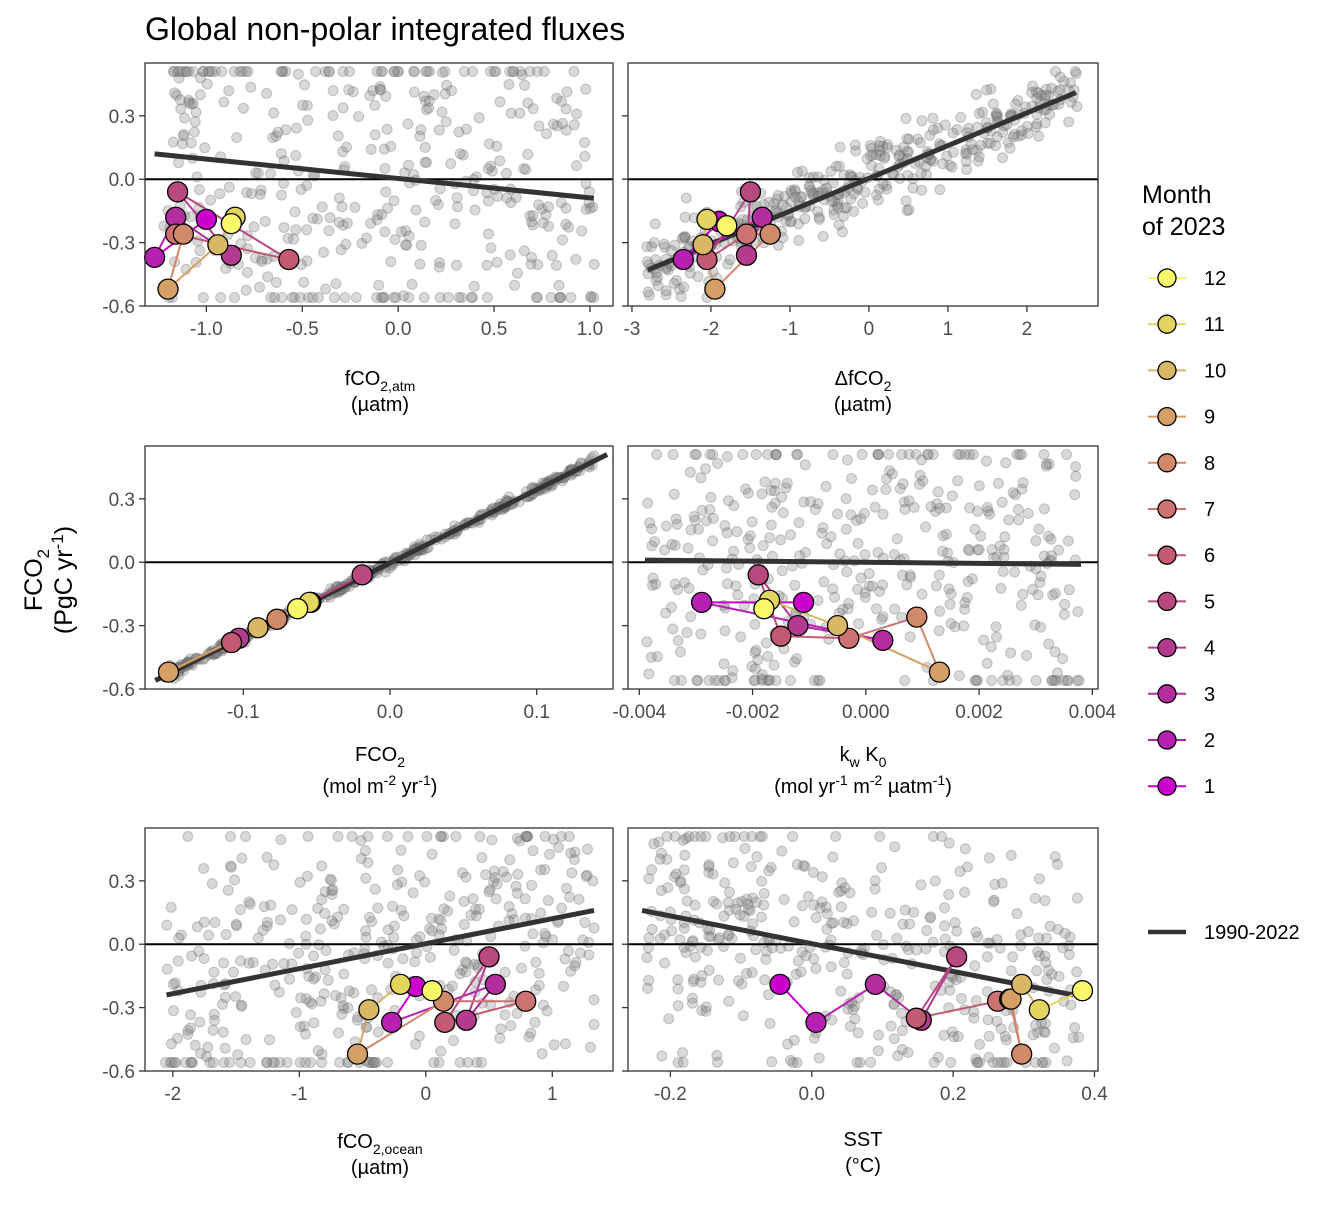 This screenshot has width=1344, height=1209. What do you see at coordinates (863, 381) in the screenshot?
I see `svg-text: ΔfCO2` at bounding box center [863, 381].